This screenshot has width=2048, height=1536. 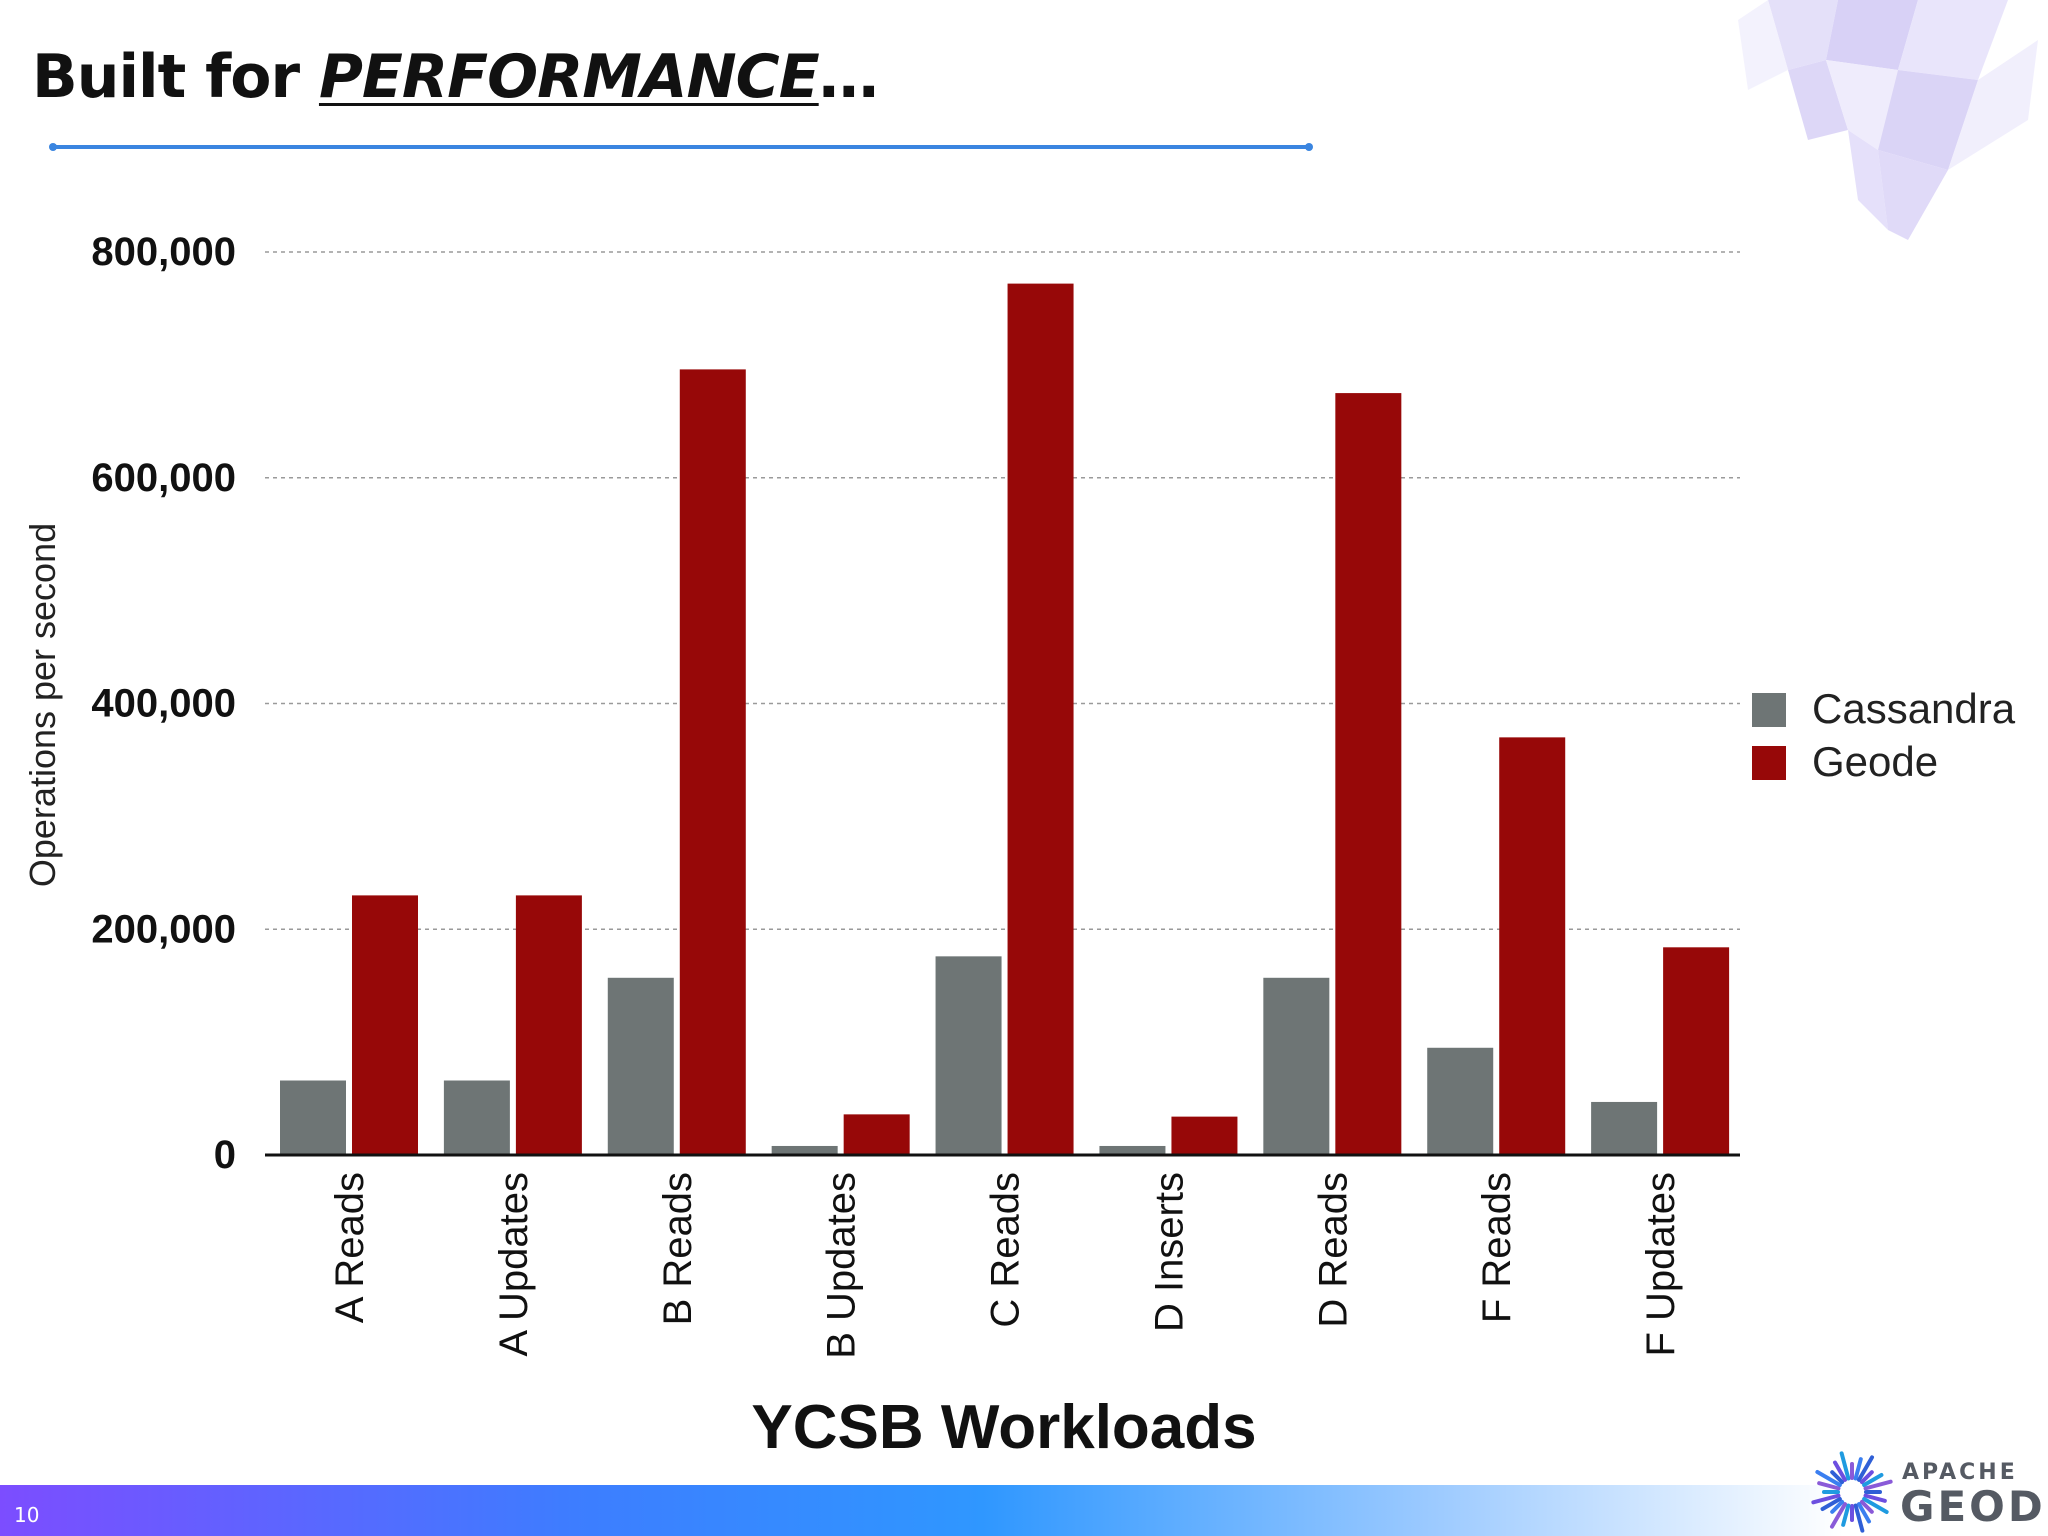 What do you see at coordinates (1497, 1247) in the screenshot?
I see `x-tick-label: F Reads` at bounding box center [1497, 1247].